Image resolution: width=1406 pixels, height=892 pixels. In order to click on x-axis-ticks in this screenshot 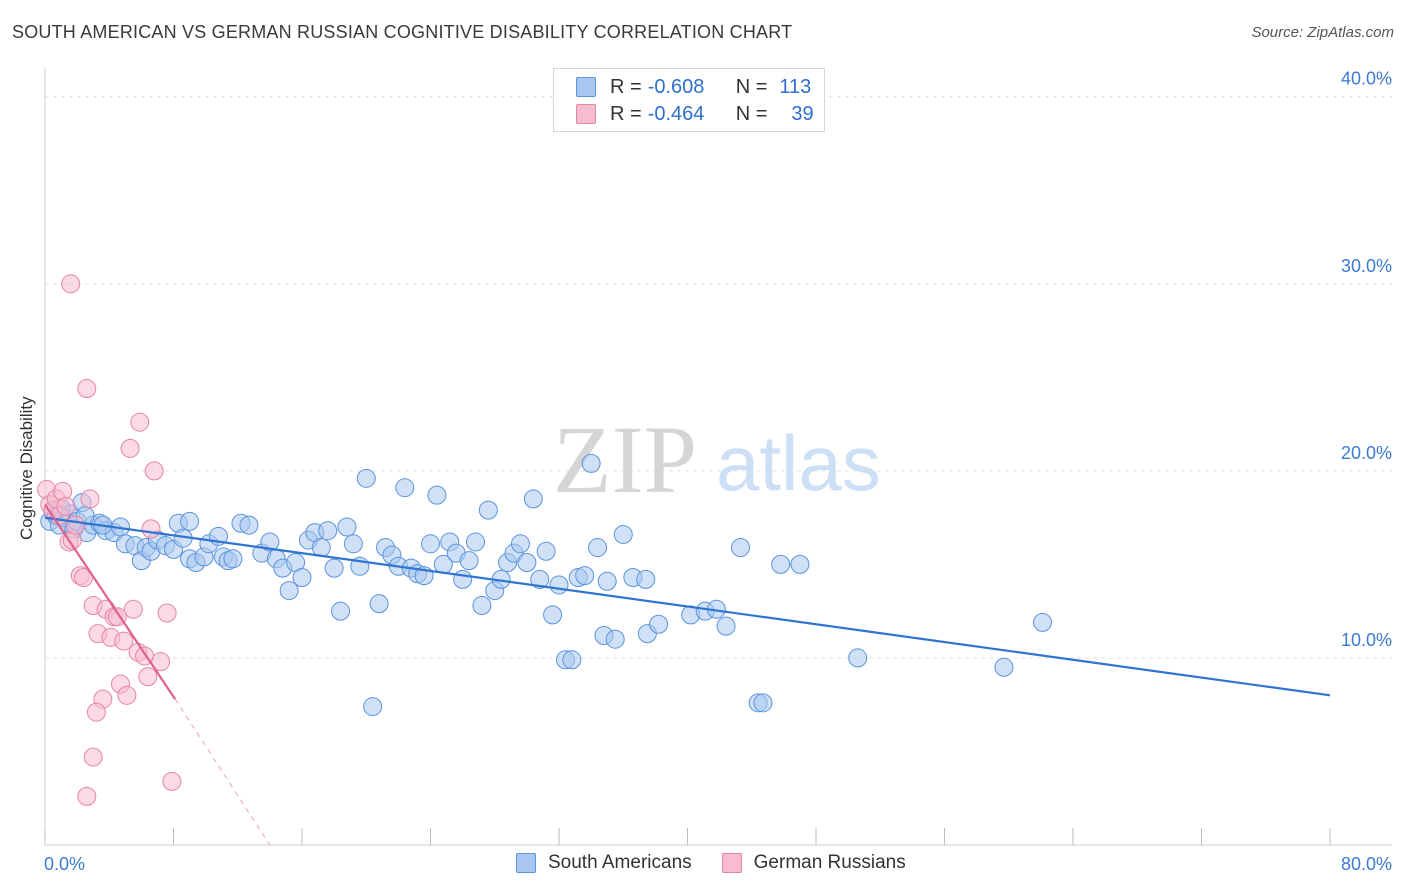, I will do `click(687, 836)`.